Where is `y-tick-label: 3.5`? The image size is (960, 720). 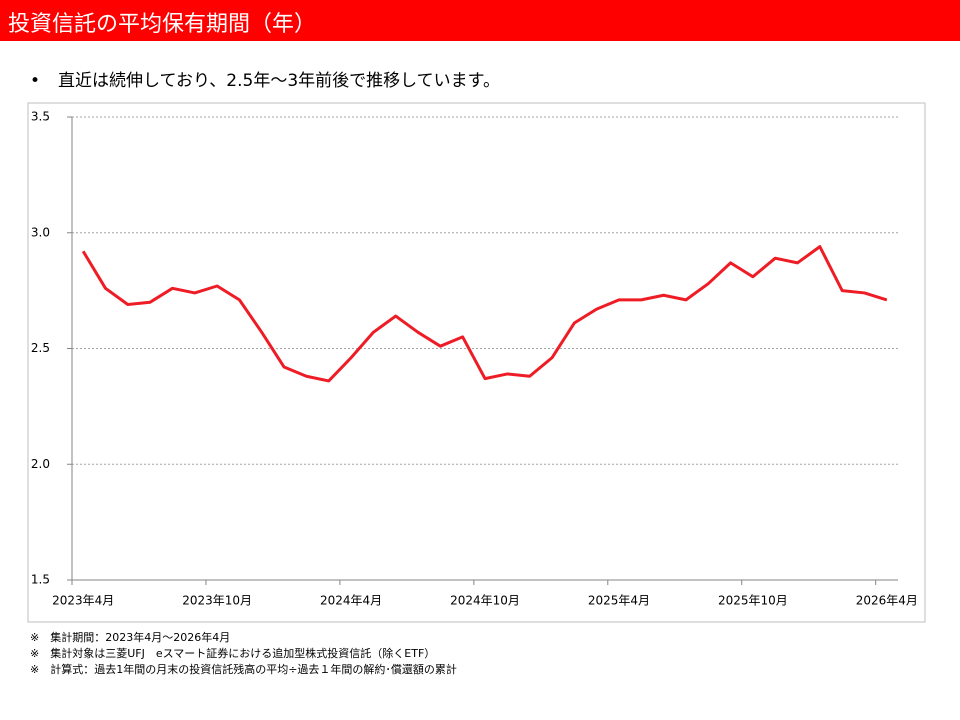 y-tick-label: 3.5 is located at coordinates (40, 117).